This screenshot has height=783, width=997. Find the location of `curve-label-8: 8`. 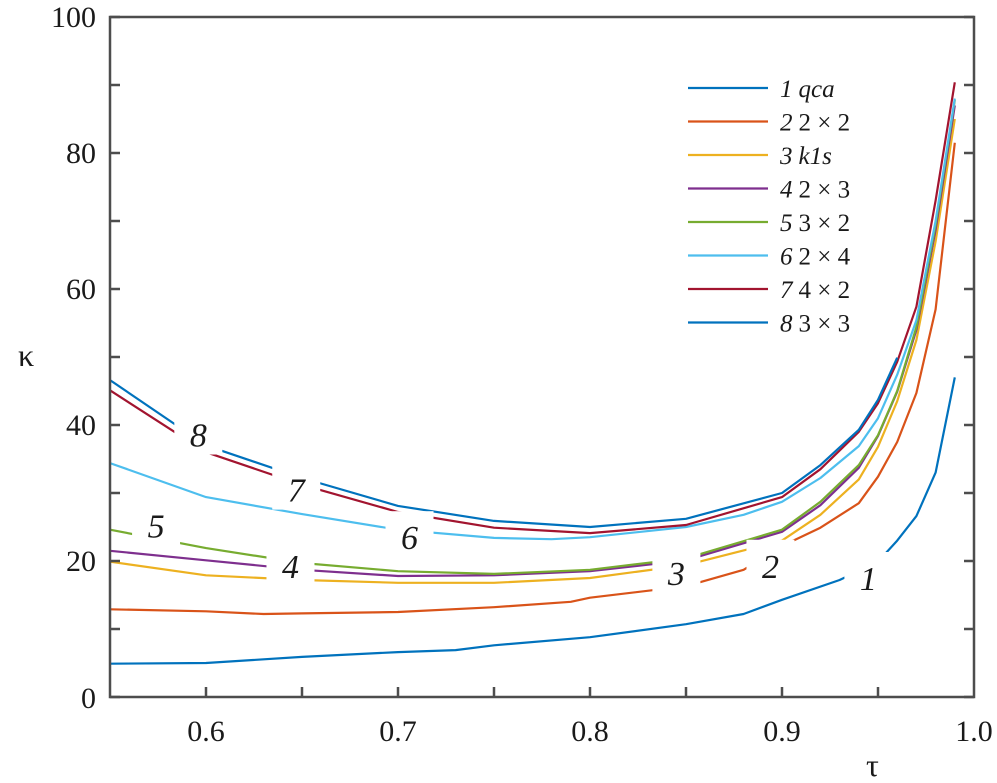

curve-label-8: 8 is located at coordinates (198, 436).